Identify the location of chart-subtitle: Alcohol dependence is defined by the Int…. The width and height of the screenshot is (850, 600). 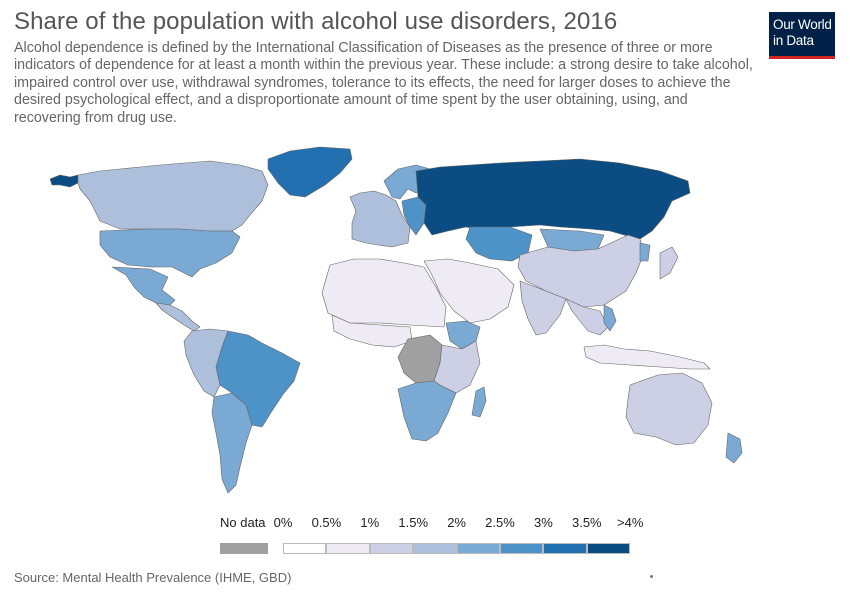
(383, 83).